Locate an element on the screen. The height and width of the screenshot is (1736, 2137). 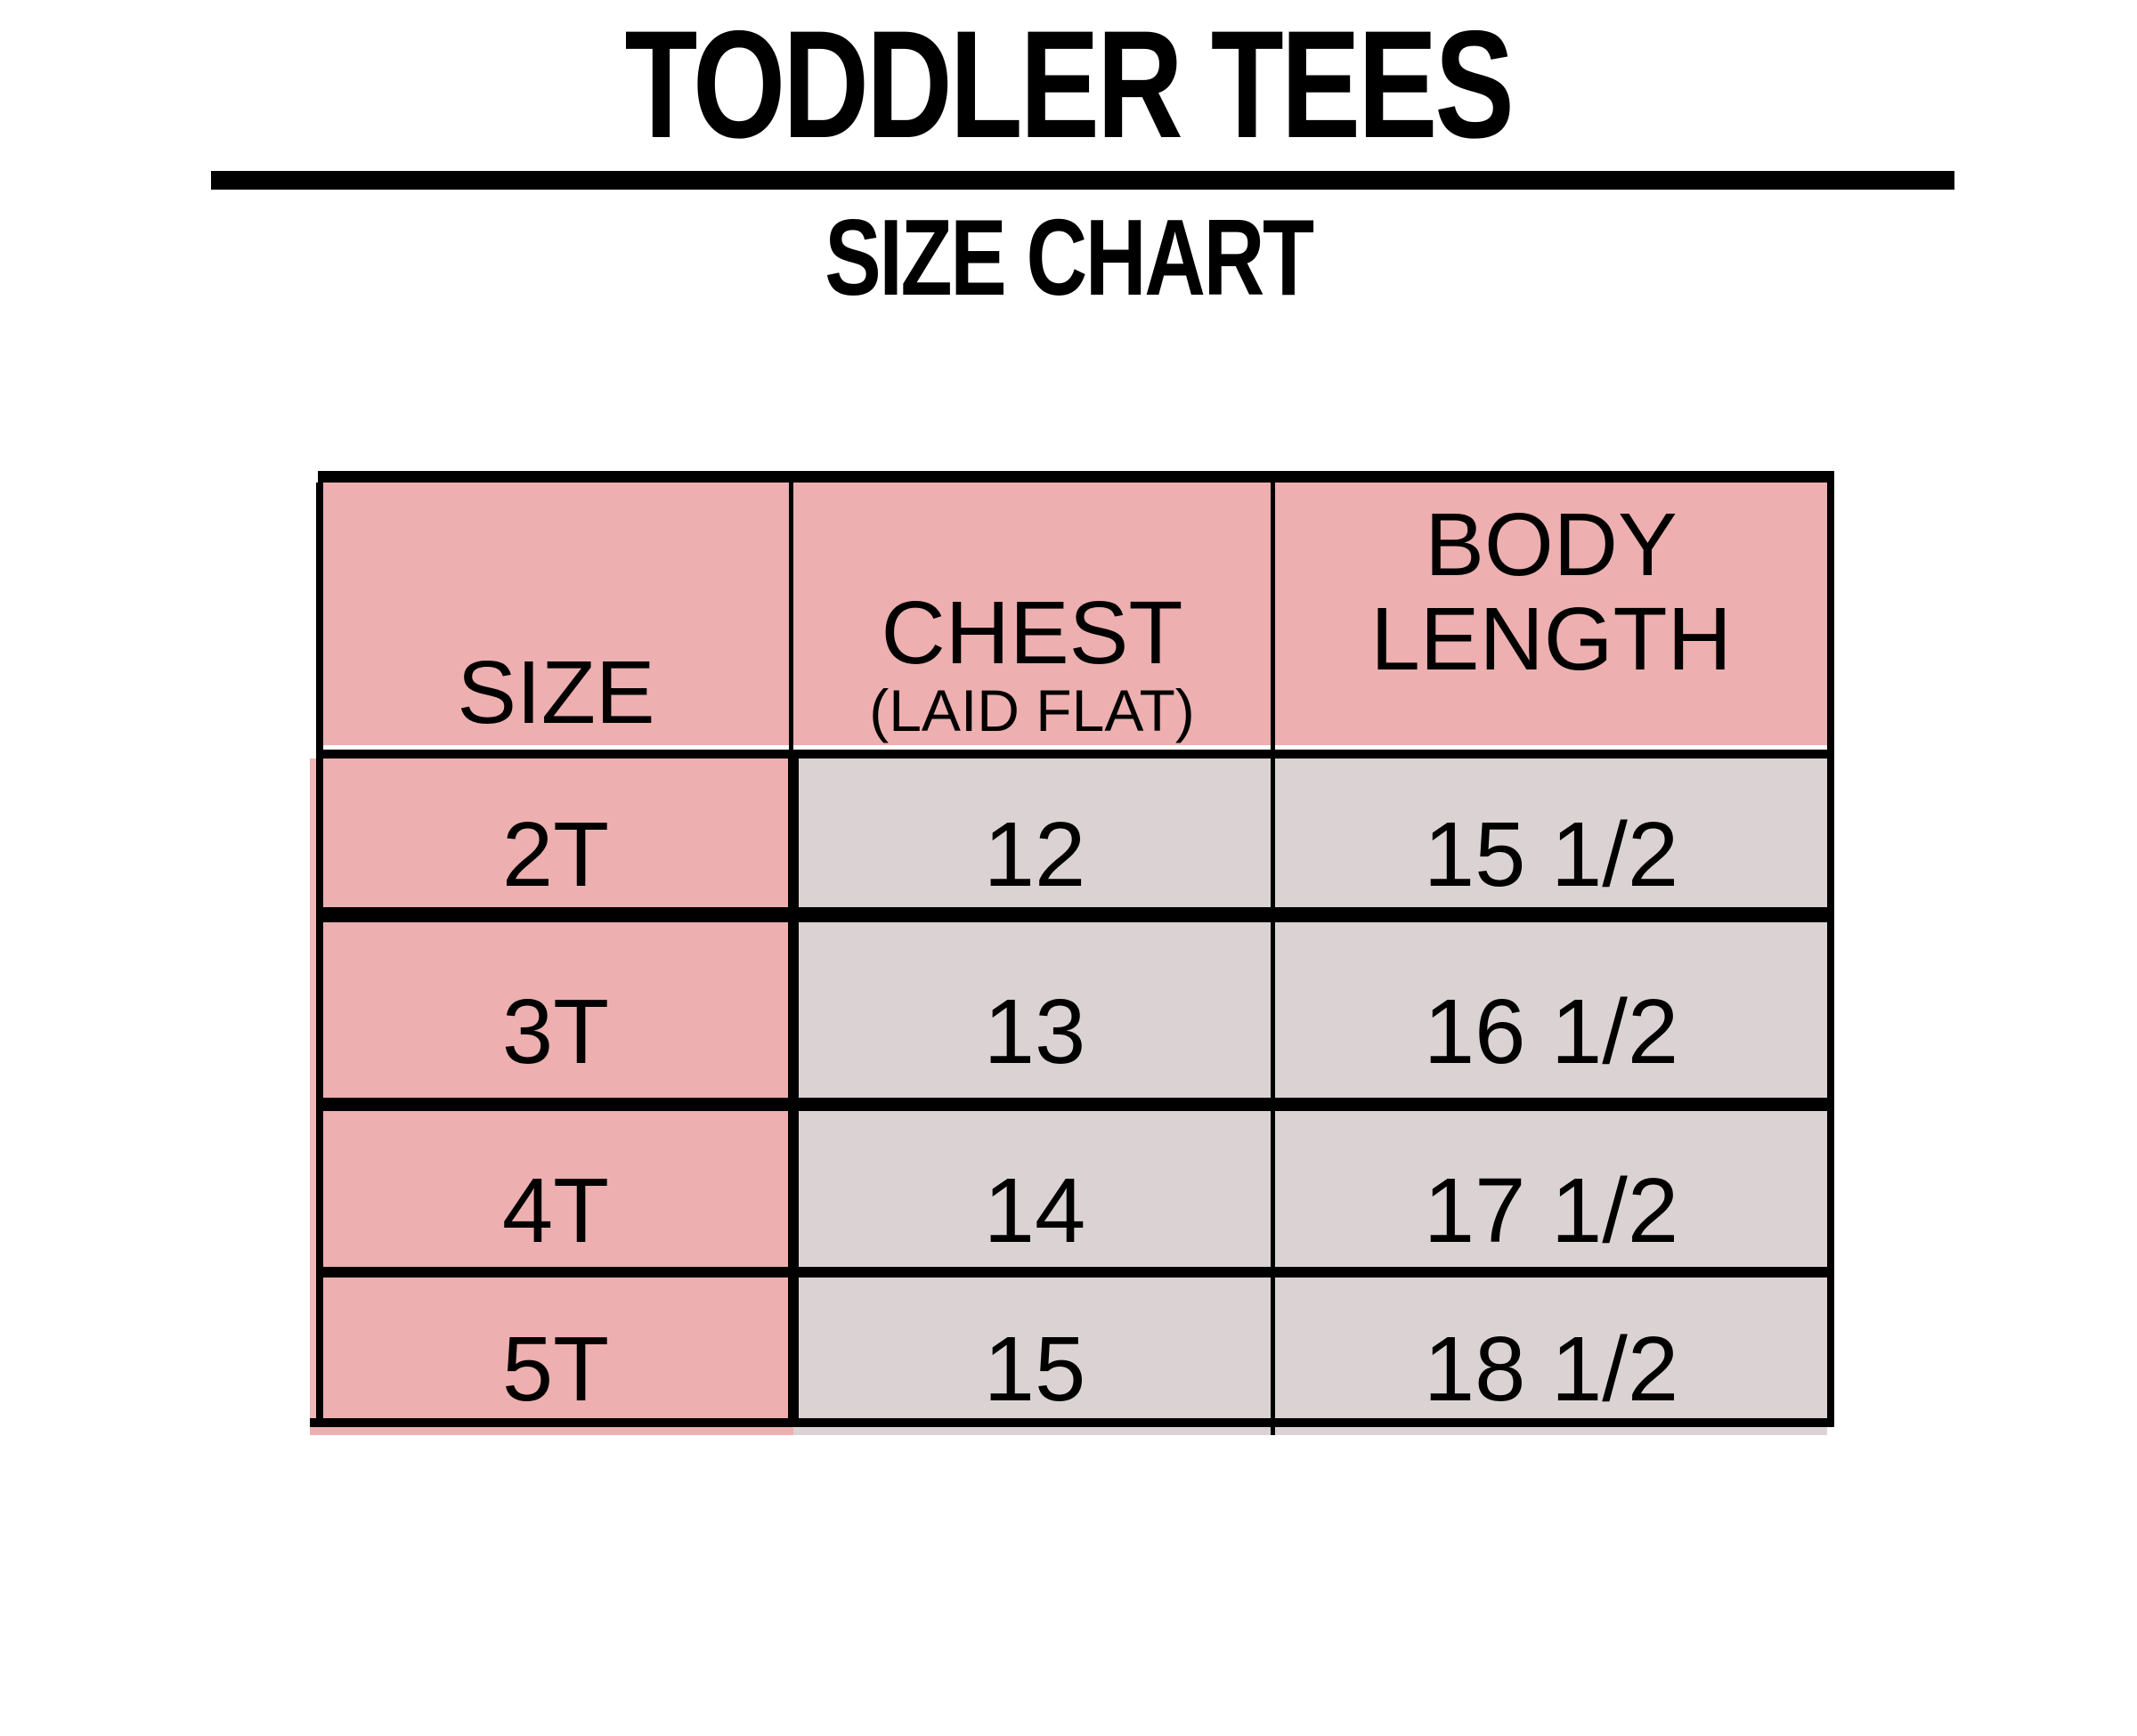
page-subtitle-text: SIZE CHART is located at coordinates (1069, 257).